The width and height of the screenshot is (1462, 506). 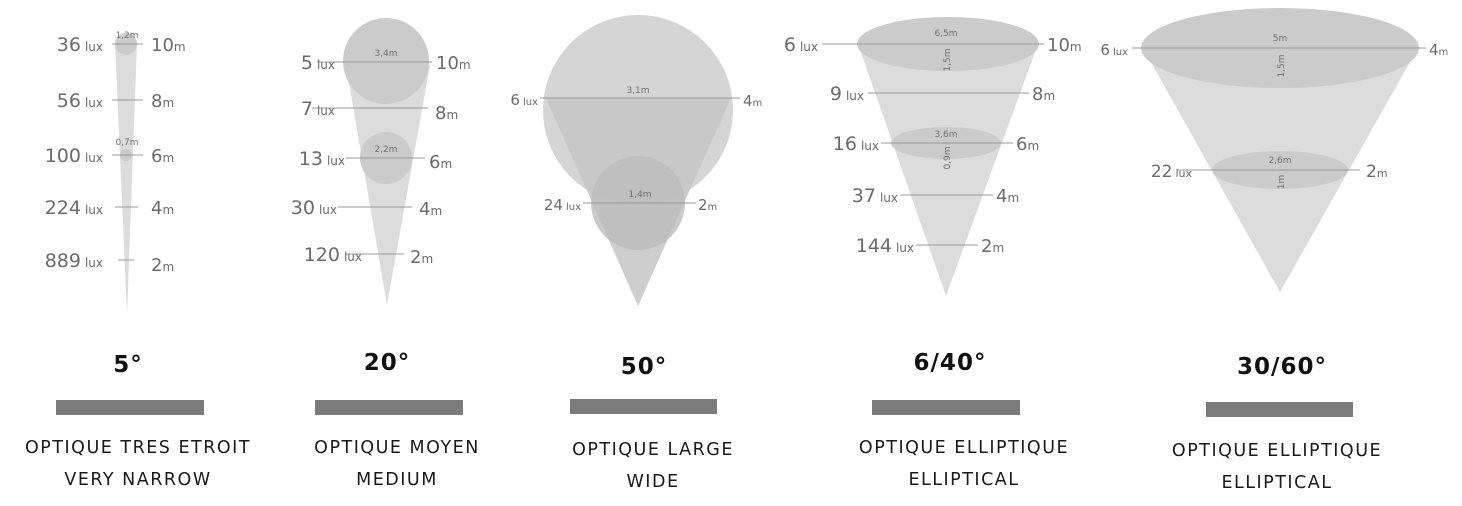 What do you see at coordinates (875, 196) in the screenshot?
I see `lux-reading: 37 lux` at bounding box center [875, 196].